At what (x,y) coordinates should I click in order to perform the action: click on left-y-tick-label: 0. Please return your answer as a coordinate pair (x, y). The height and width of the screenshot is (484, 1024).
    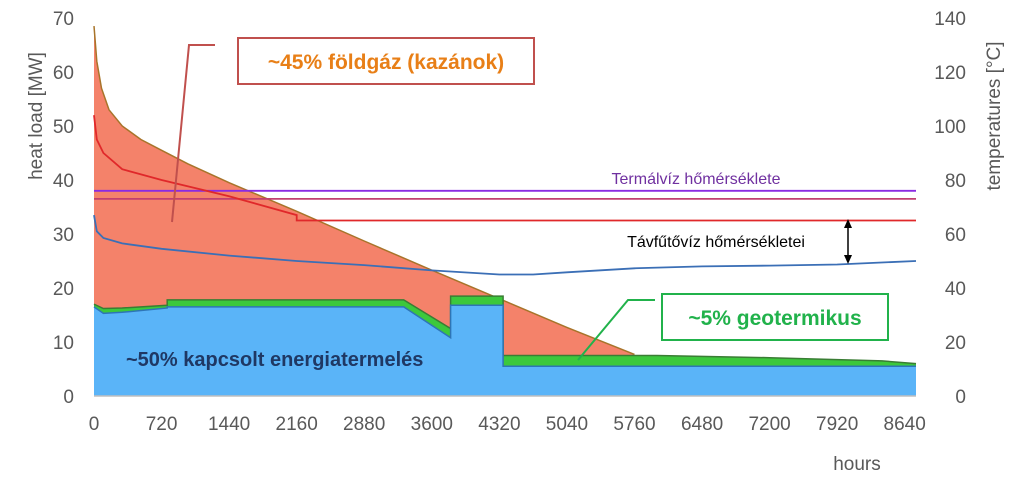
    Looking at the image, I should click on (68, 397).